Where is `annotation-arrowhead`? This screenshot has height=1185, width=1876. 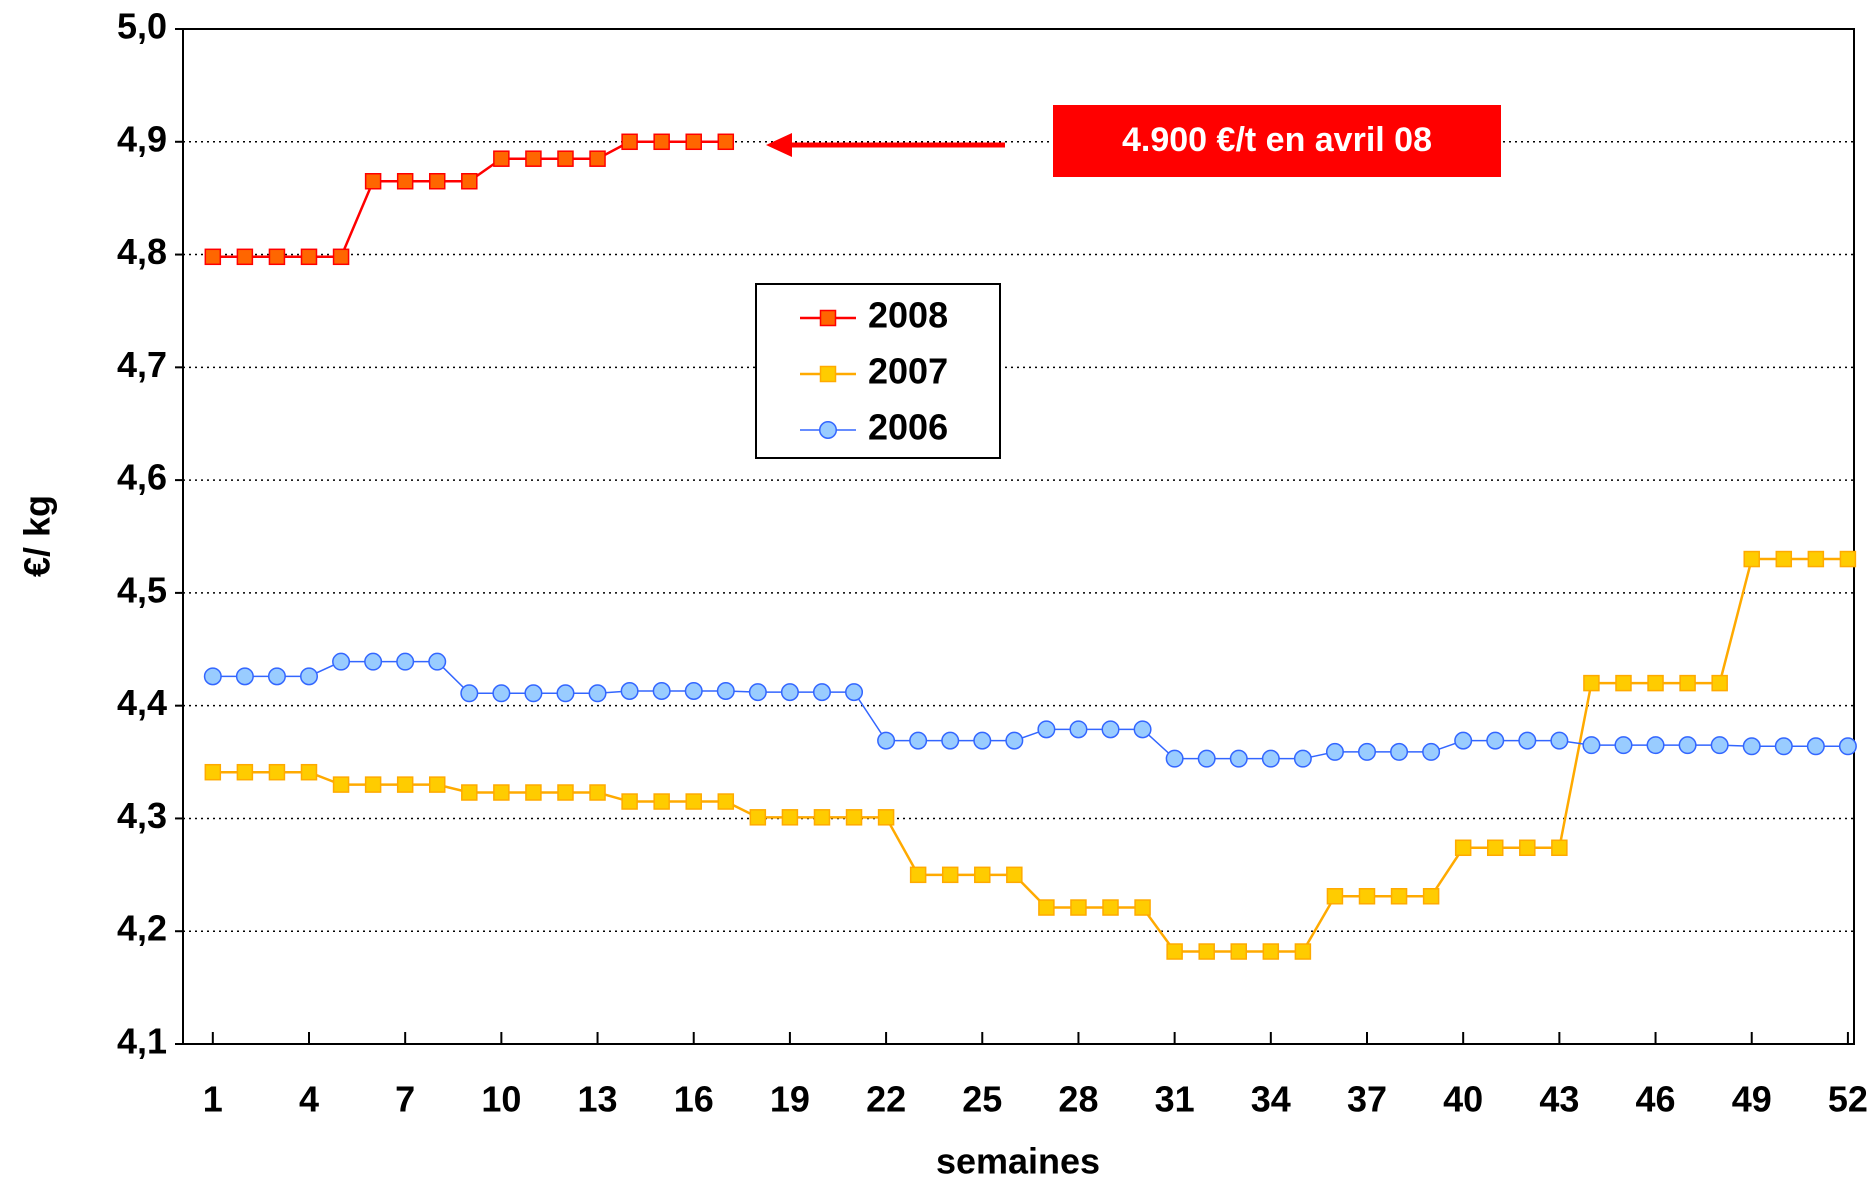
annotation-arrowhead is located at coordinates (779, 145).